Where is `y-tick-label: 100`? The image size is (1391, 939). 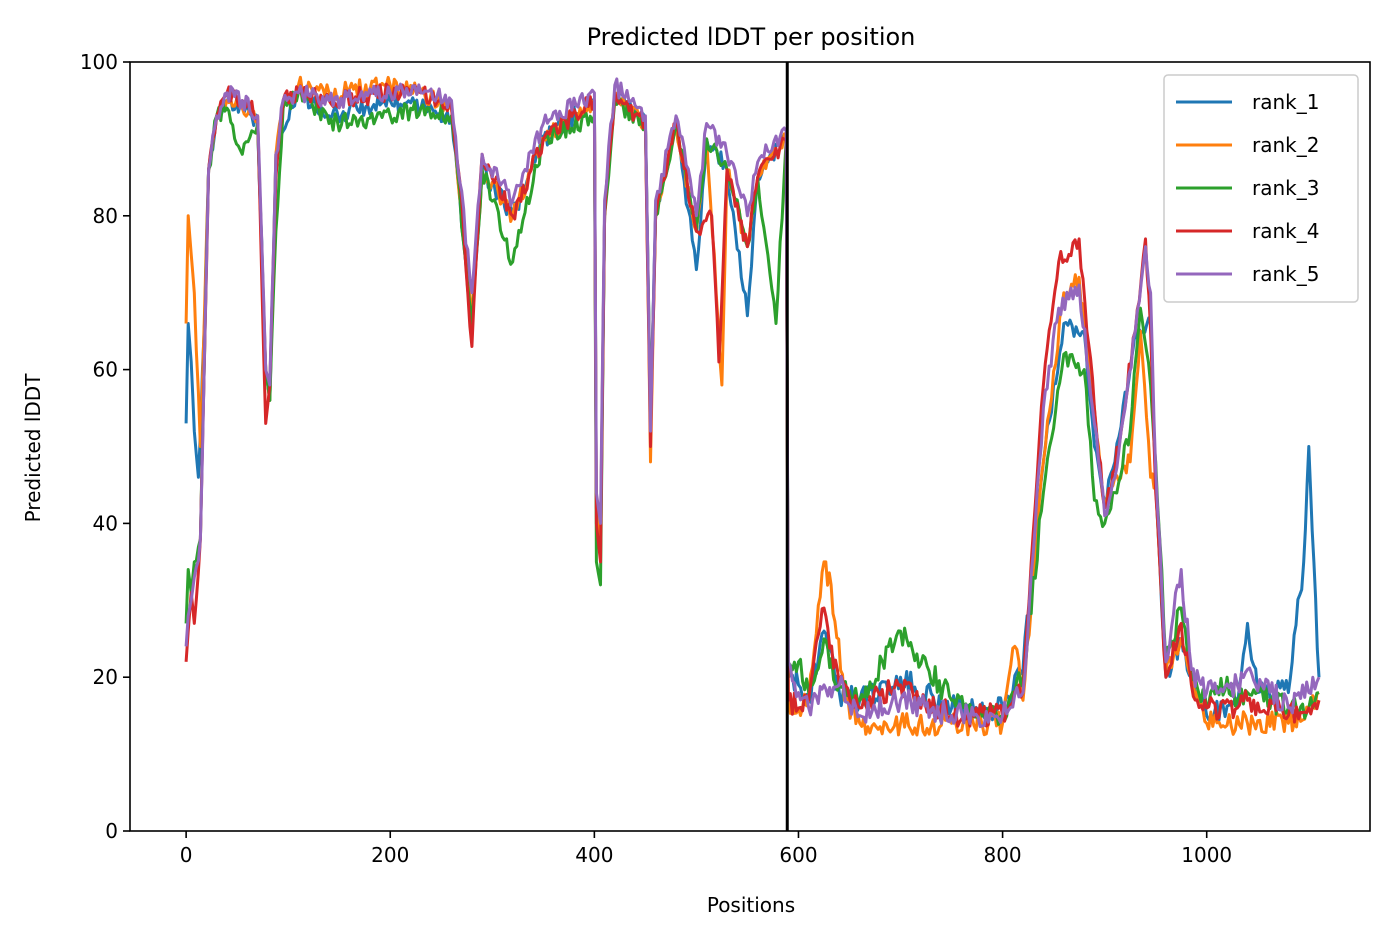 y-tick-label: 100 is located at coordinates (99, 62).